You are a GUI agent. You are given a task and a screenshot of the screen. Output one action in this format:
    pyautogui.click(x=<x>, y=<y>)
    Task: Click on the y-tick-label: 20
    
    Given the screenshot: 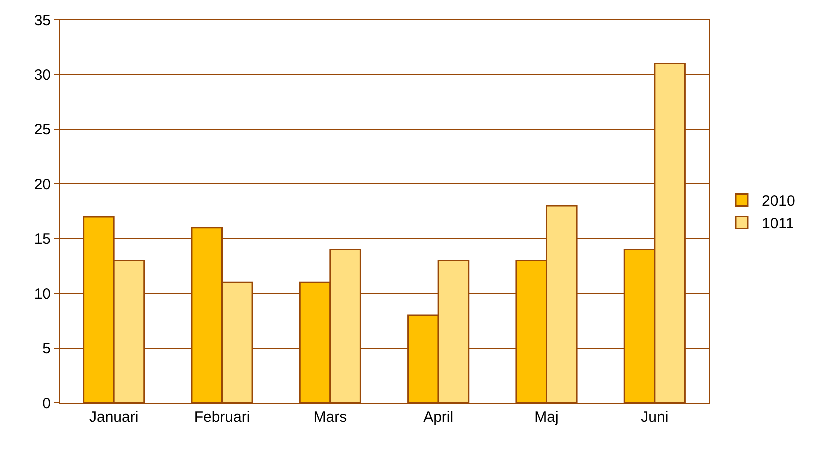 What is the action you would take?
    pyautogui.click(x=42, y=185)
    